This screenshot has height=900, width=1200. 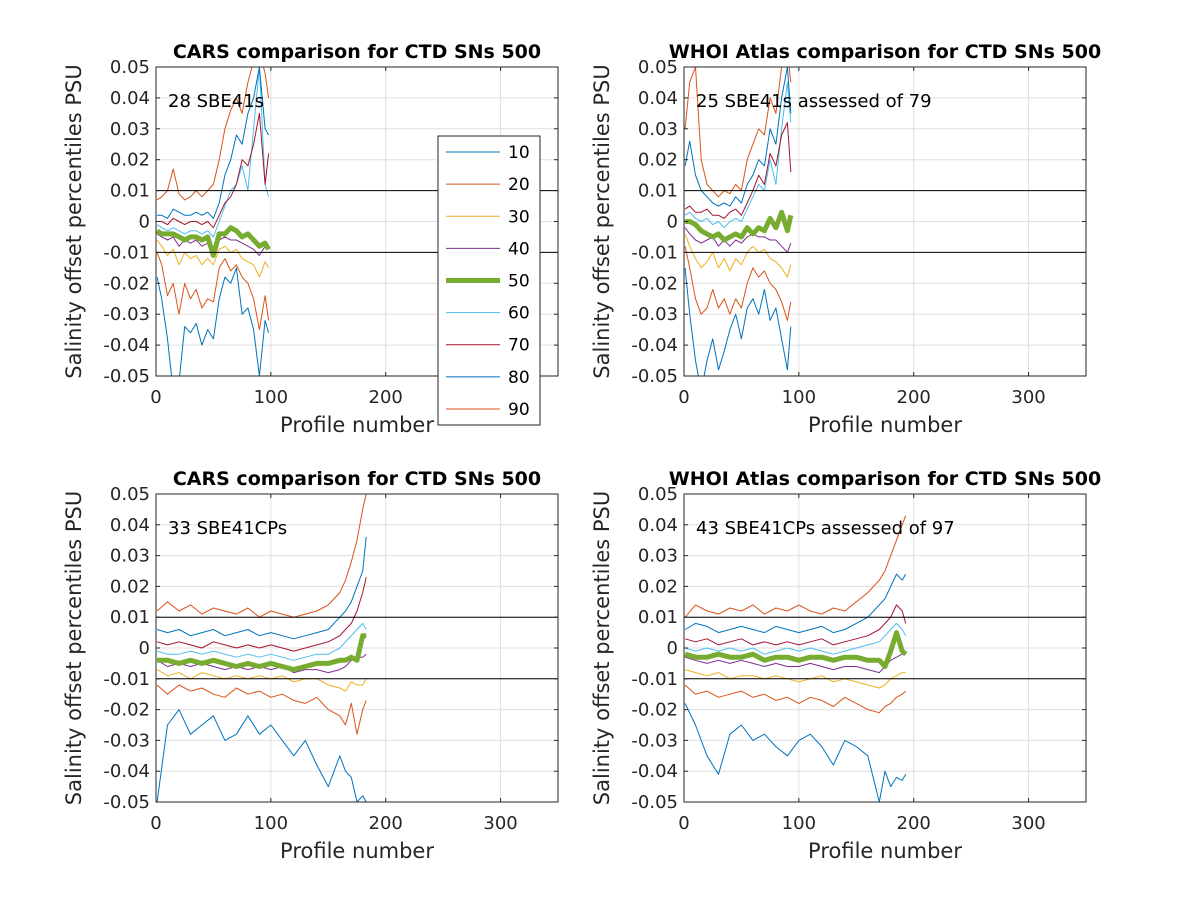 I want to click on chart-title: WHOI Atlas comparison for CTD SNs 500, so click(x=885, y=52).